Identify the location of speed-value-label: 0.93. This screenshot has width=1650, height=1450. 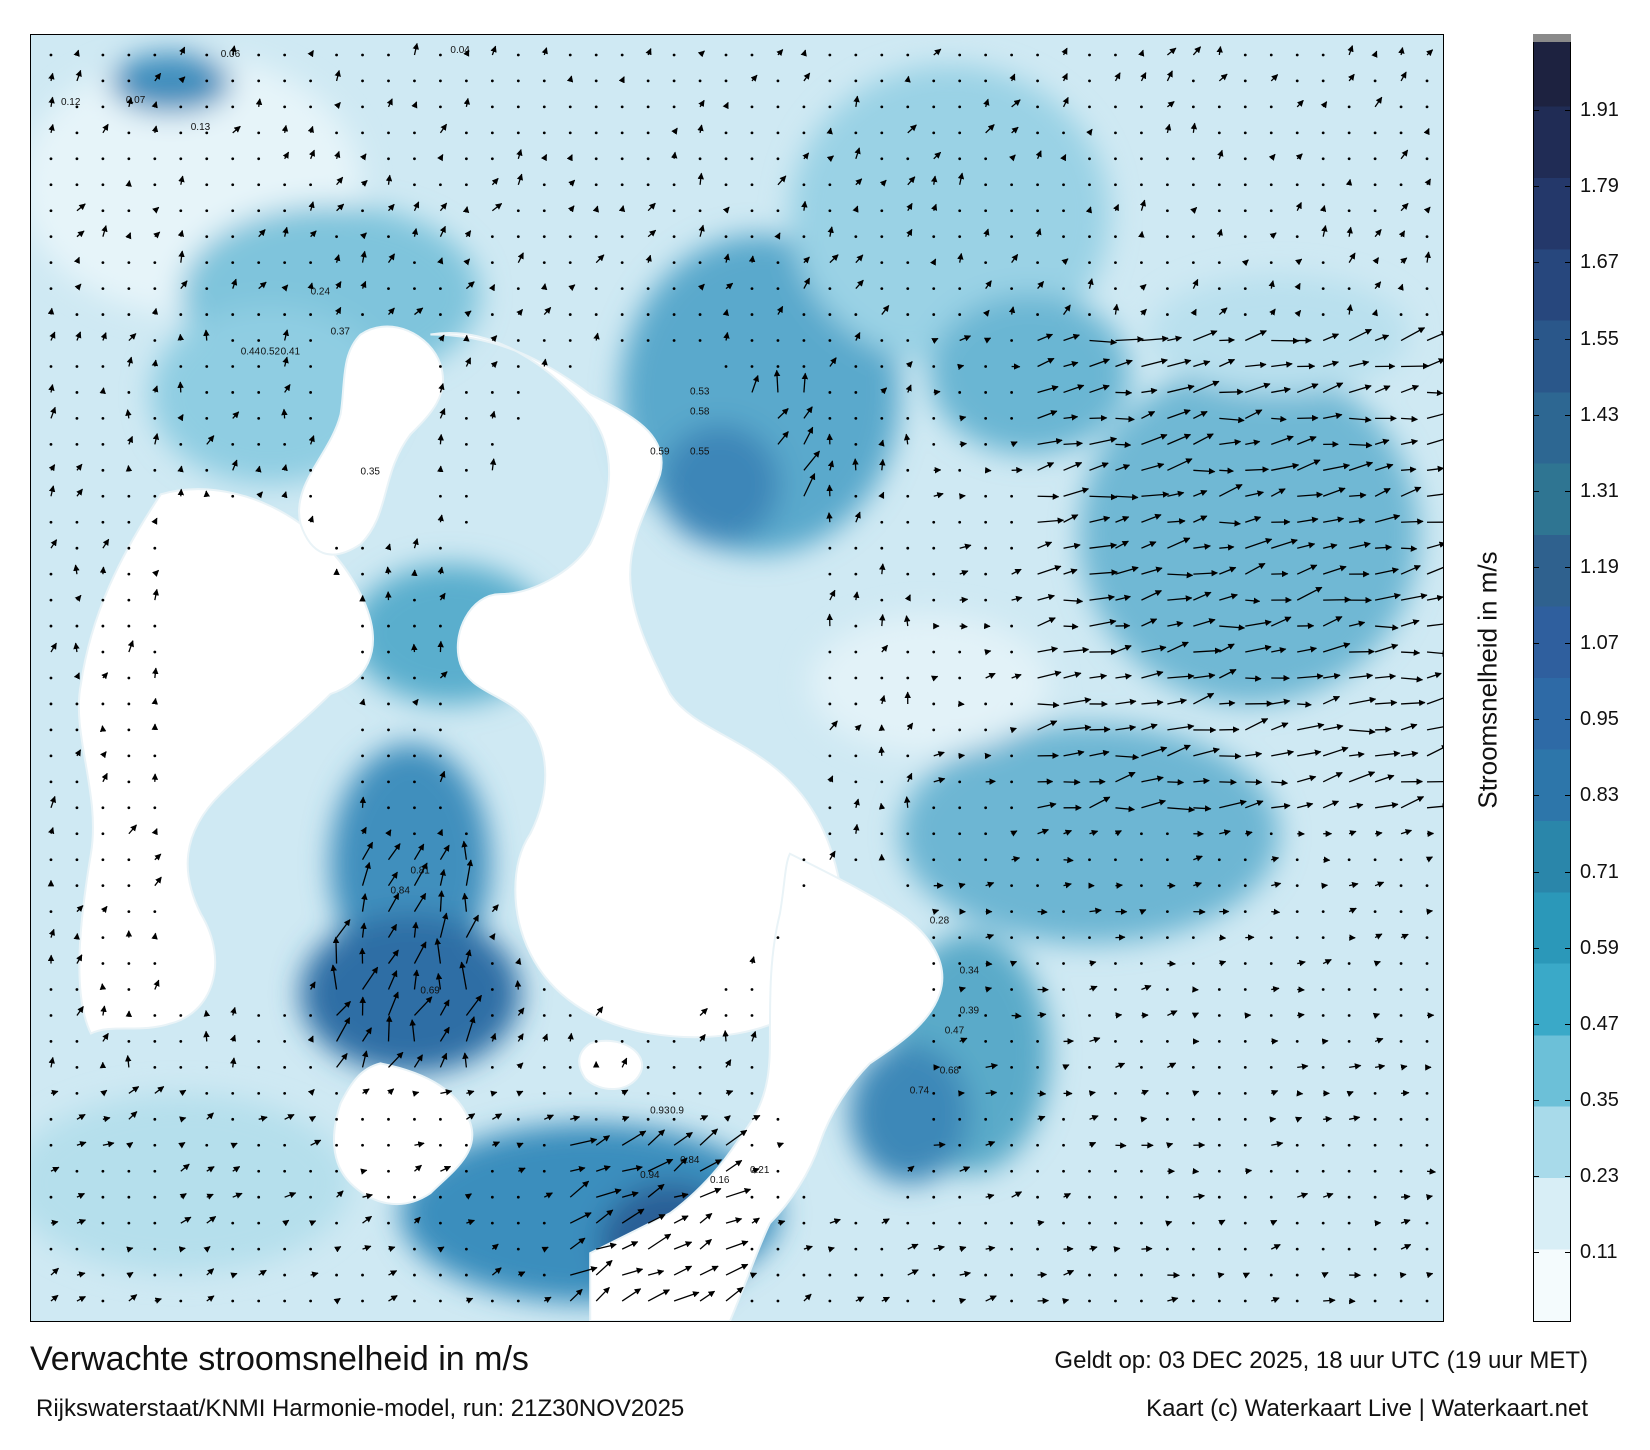
(660, 1110).